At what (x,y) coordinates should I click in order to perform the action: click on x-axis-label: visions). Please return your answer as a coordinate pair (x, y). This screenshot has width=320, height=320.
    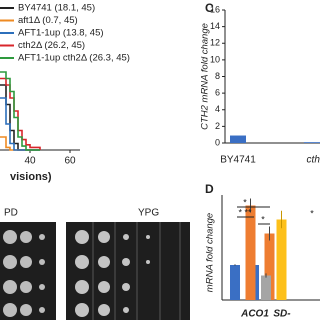
    Looking at the image, I should click on (31, 177).